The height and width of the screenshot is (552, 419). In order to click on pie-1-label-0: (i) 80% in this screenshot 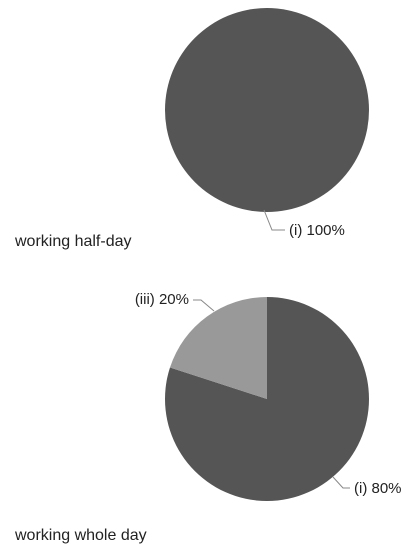, I will do `click(378, 488)`.